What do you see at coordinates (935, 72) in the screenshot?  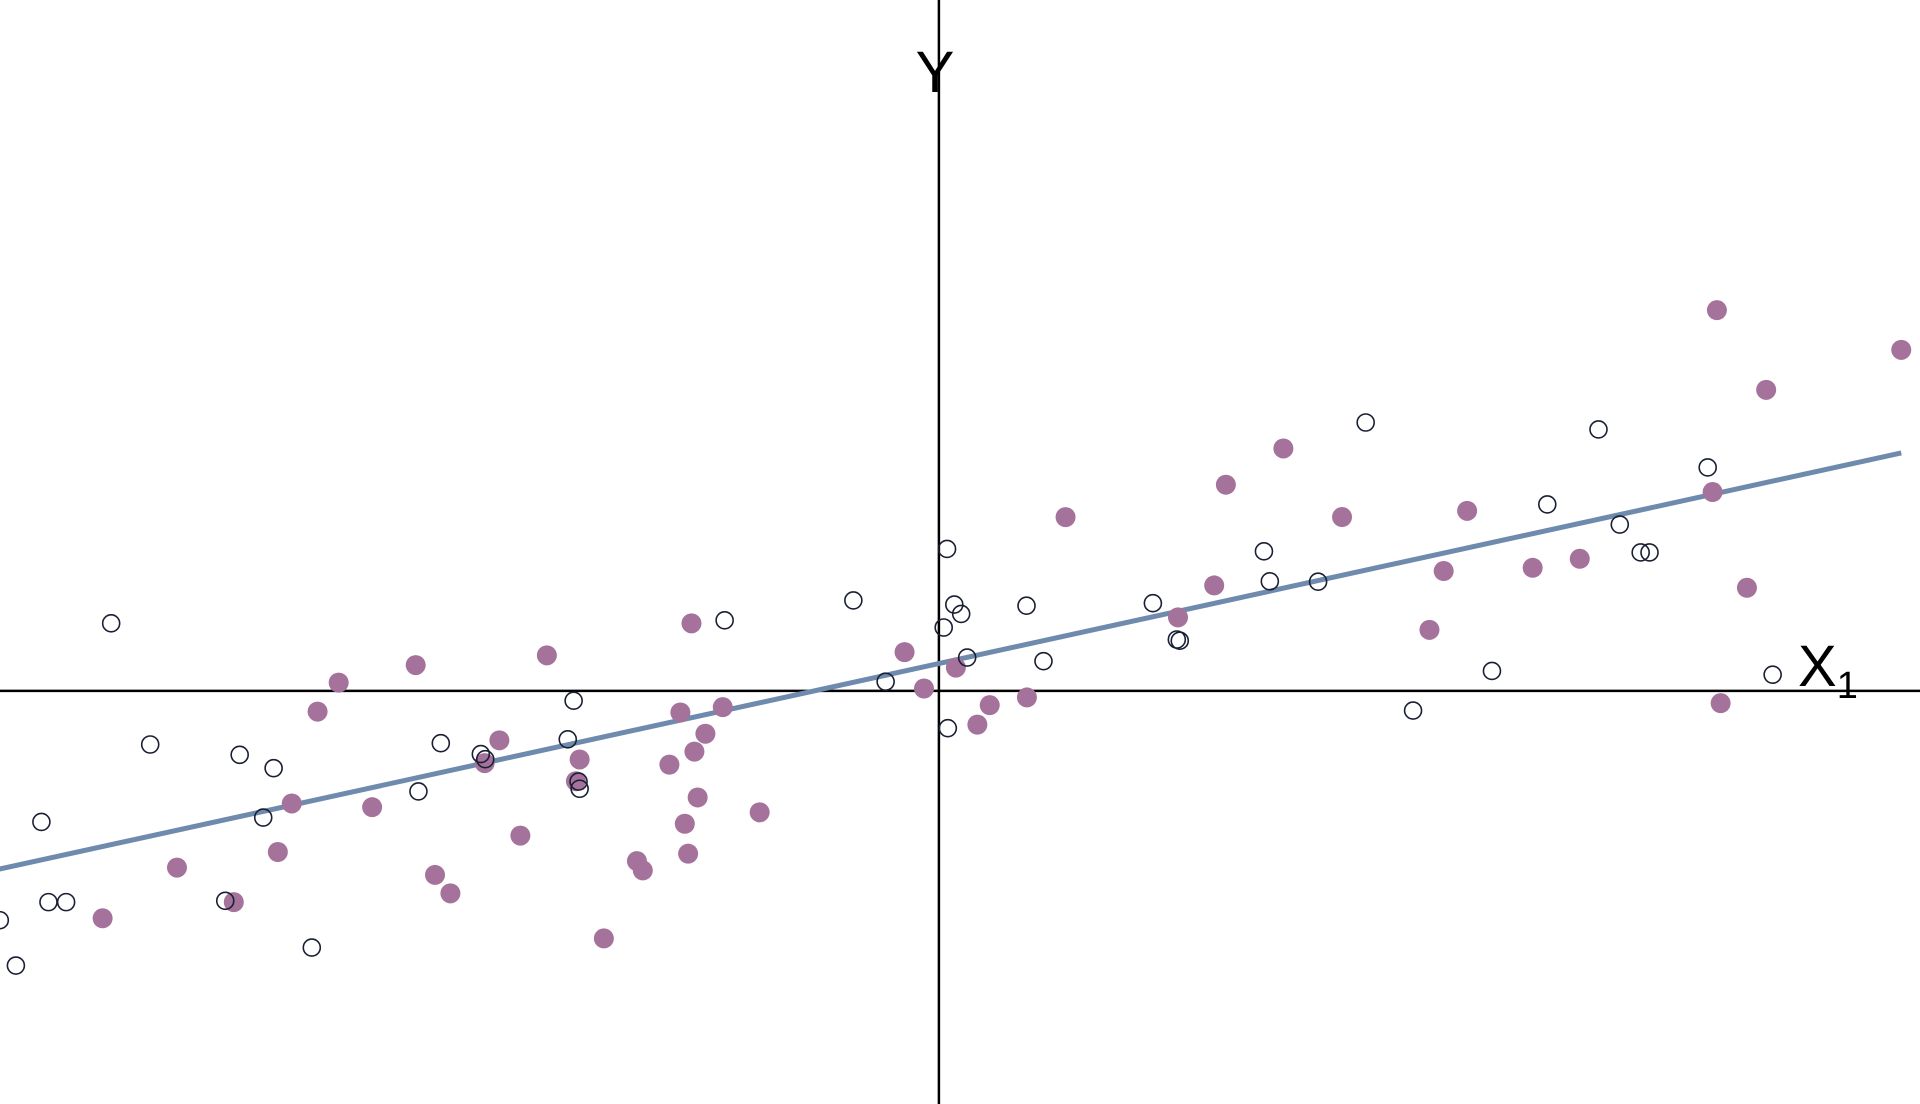 I see `y-axis-label: Y` at bounding box center [935, 72].